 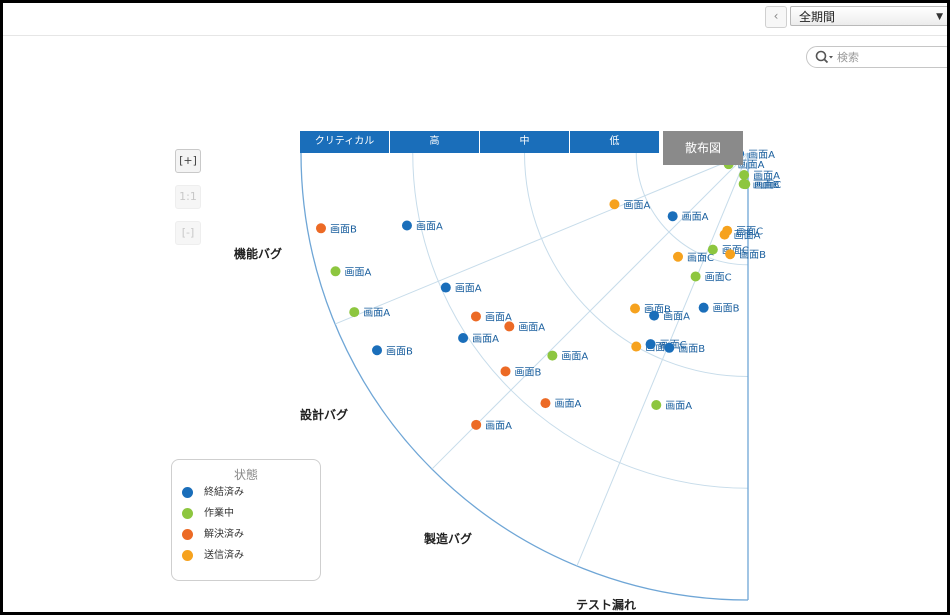 I want to click on chevron-left-icon: ‹, so click(x=776, y=17).